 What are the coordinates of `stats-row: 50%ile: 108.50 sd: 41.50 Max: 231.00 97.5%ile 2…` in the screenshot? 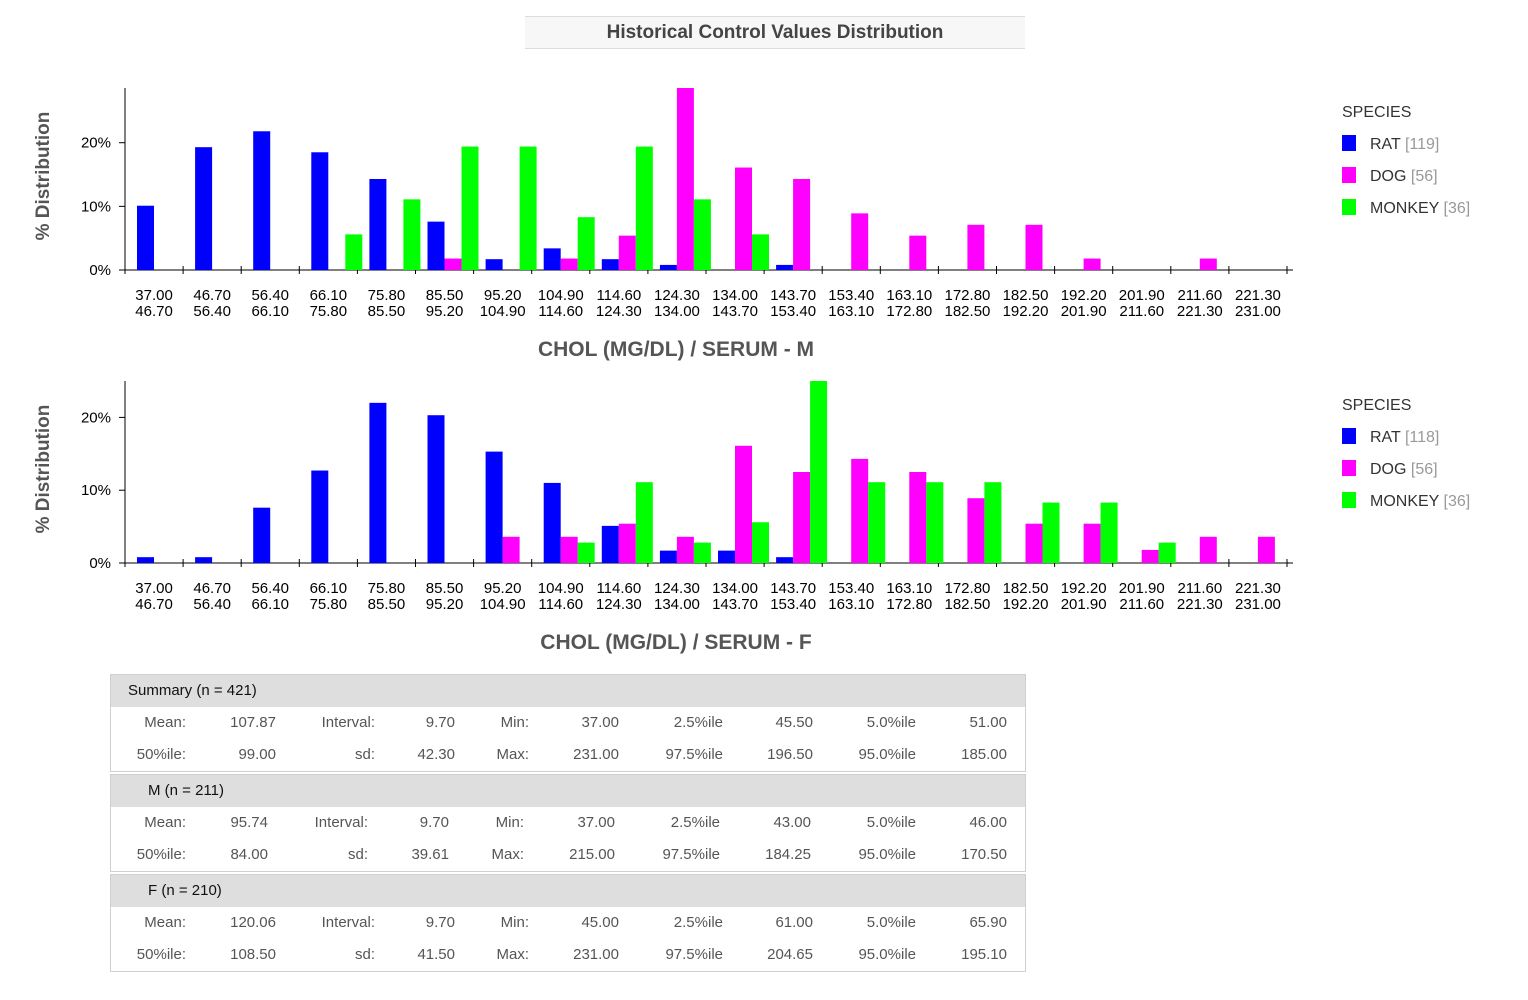 It's located at (568, 955).